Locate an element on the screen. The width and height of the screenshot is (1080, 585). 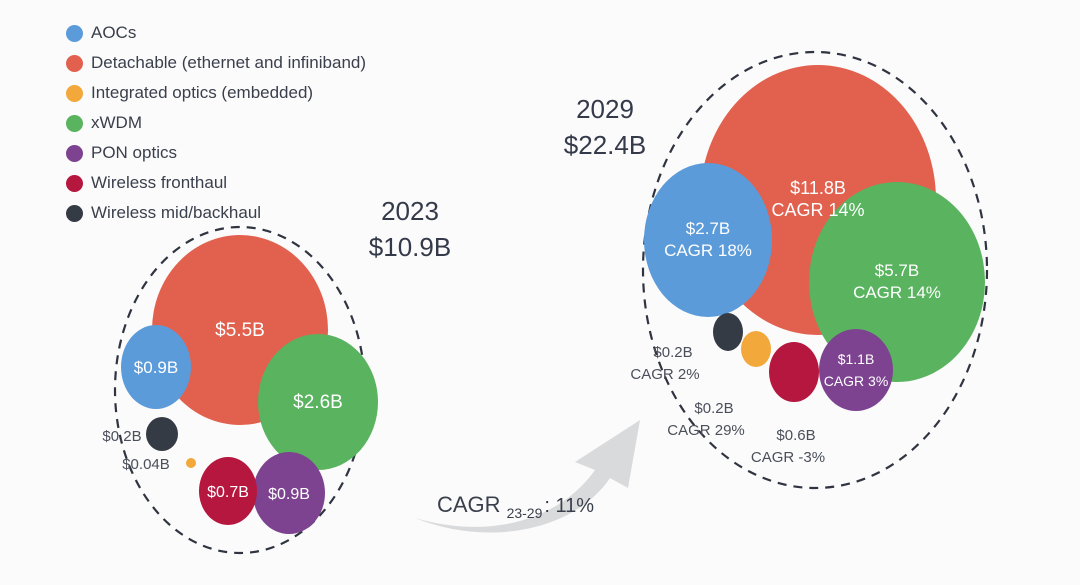
cagr-annotation-value: : 11% is located at coordinates (569, 506).